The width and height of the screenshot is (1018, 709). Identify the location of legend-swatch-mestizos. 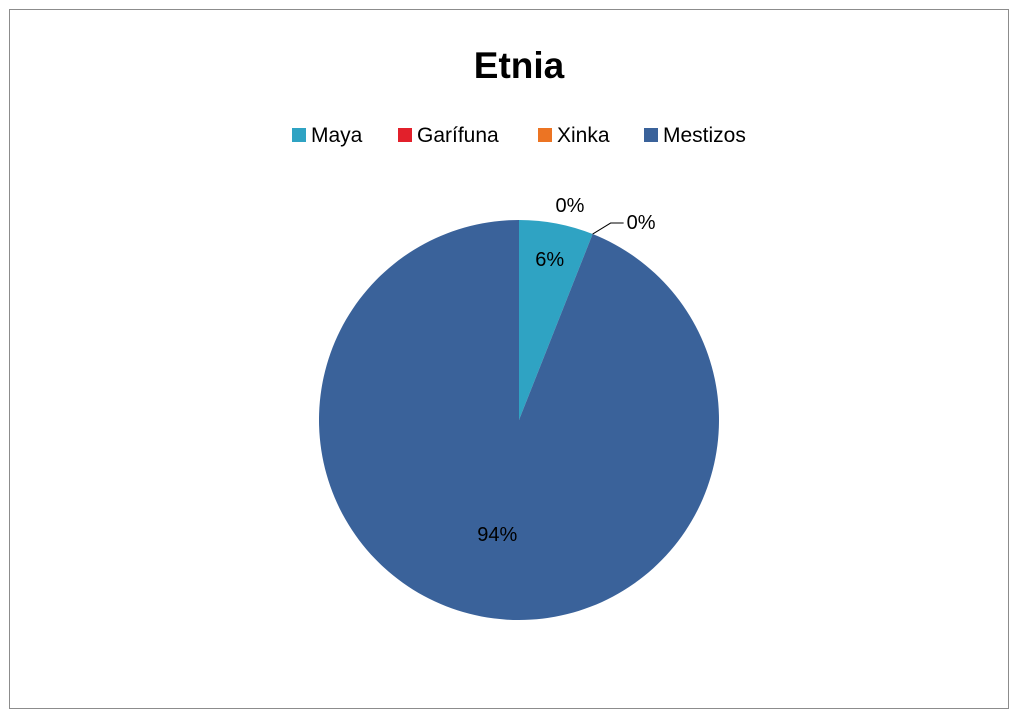
(651, 135).